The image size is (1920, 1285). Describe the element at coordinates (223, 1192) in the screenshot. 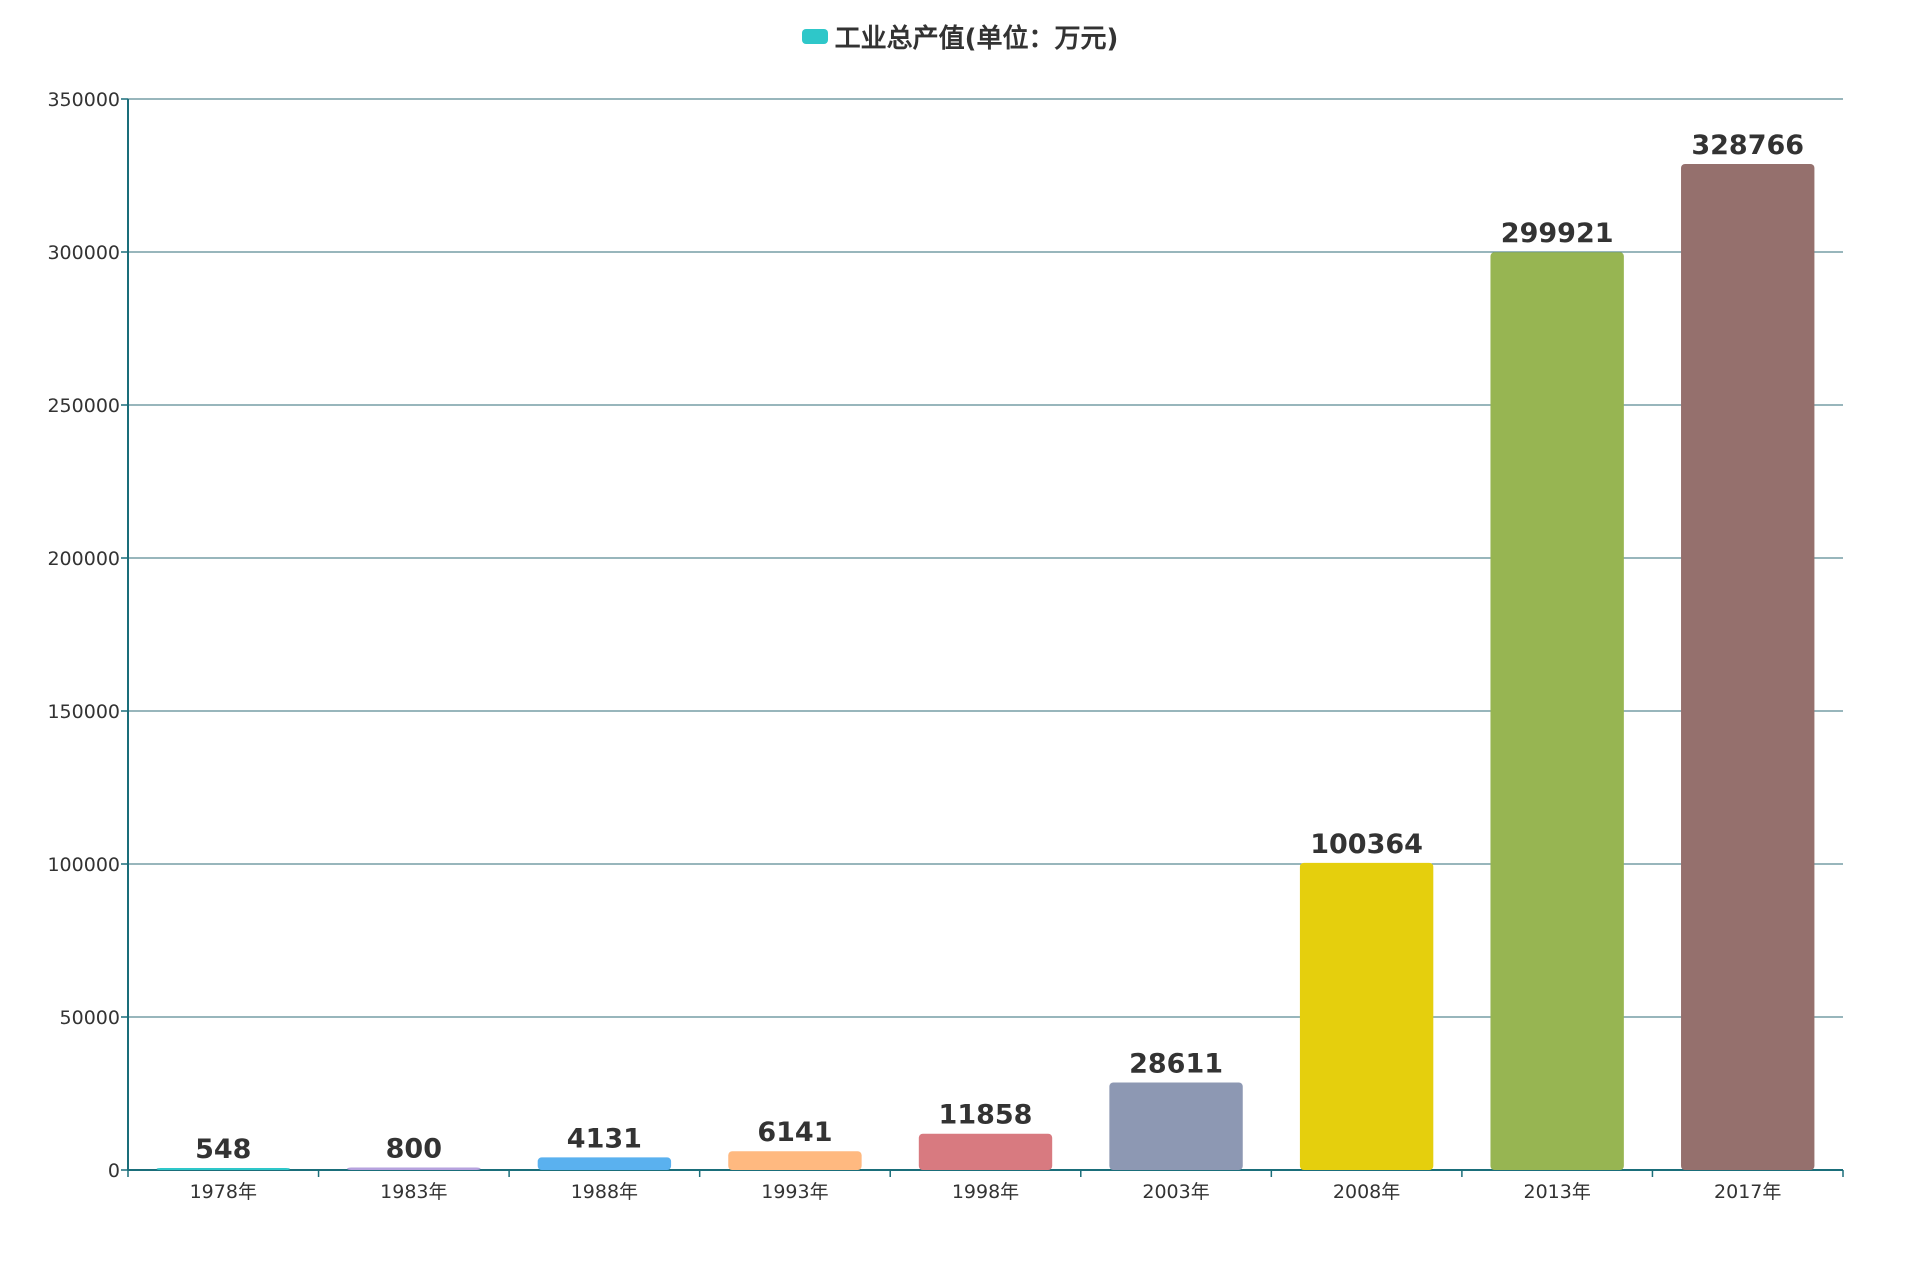

I see `x-tick-label: 1978年` at that location.